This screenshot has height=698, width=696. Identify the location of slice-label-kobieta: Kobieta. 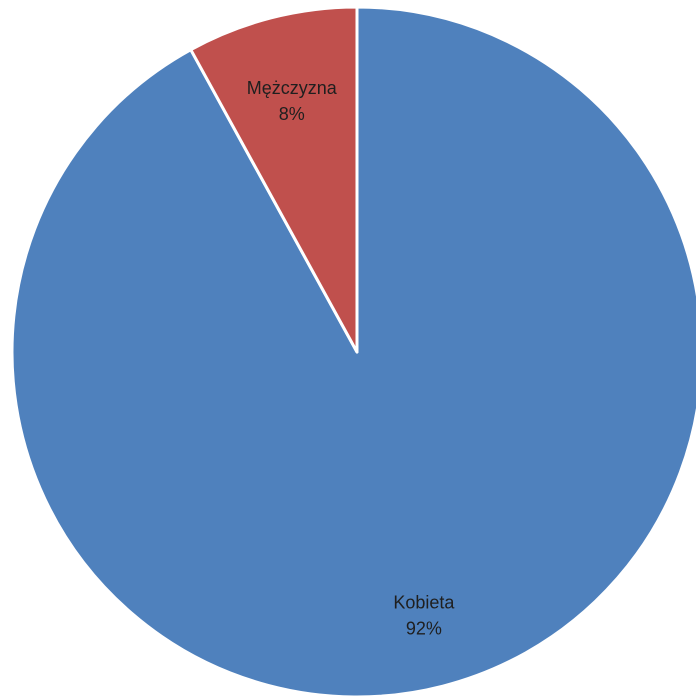
(424, 603).